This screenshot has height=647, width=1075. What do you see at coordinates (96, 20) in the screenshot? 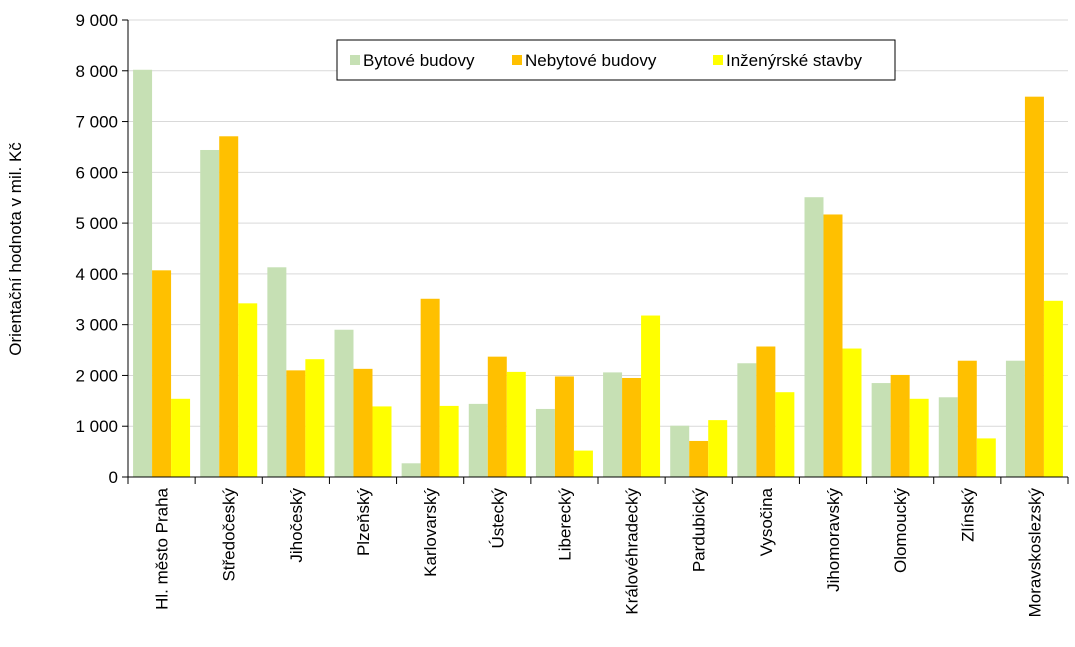
I see `y-tick-label: 9 000` at bounding box center [96, 20].